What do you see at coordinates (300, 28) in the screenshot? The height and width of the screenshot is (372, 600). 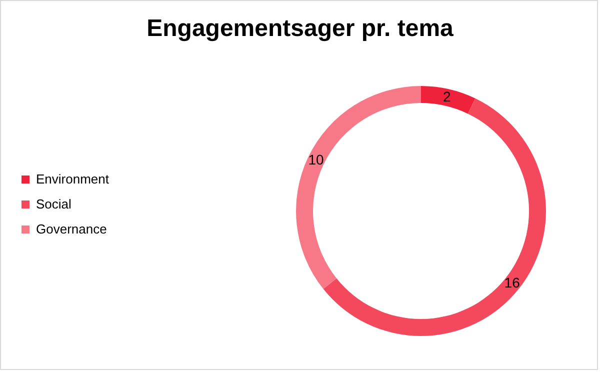 I see `chart-title: Engagementsager pr. tema` at bounding box center [300, 28].